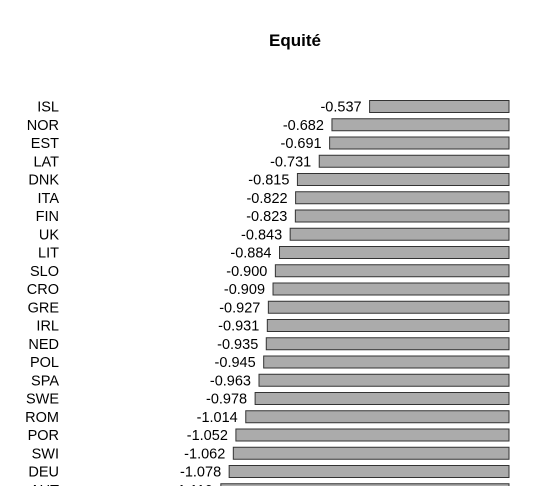 Image resolution: width=550 pixels, height=486 pixels. Describe the element at coordinates (365, 484) in the screenshot. I see `bar-aut` at that location.